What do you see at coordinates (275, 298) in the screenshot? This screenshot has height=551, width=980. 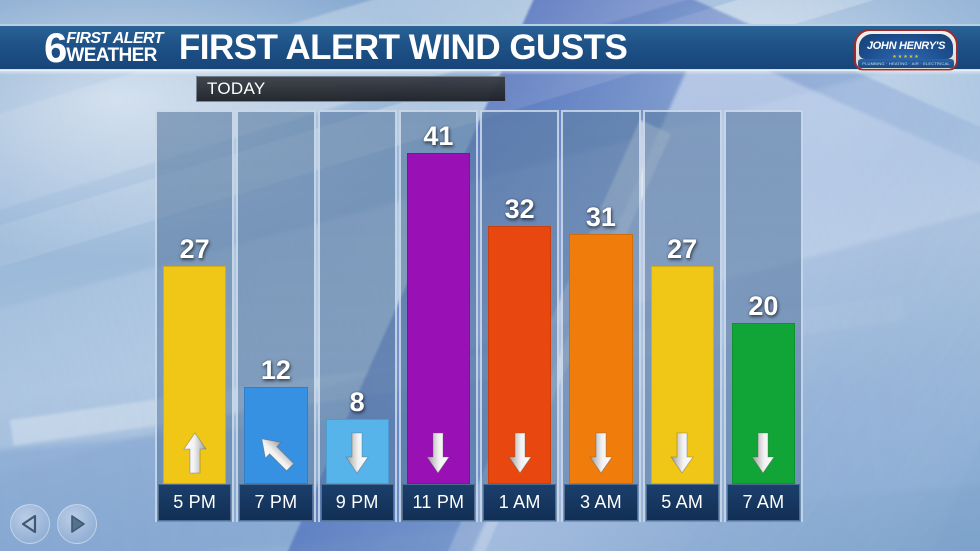 I see `bar-area: 12` at bounding box center [275, 298].